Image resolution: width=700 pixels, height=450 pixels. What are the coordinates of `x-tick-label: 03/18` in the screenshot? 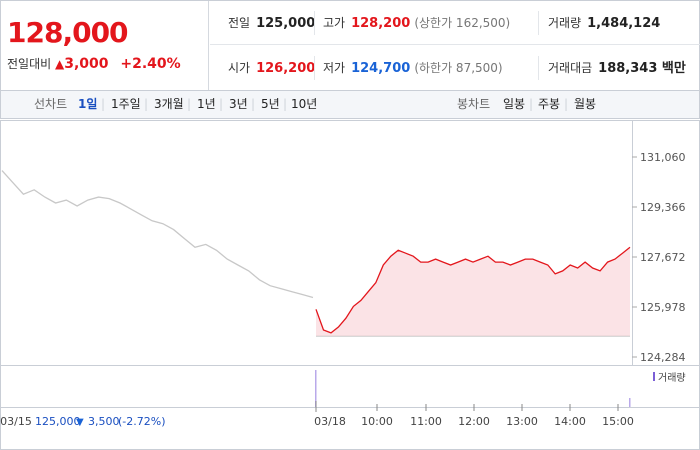 It's located at (330, 421).